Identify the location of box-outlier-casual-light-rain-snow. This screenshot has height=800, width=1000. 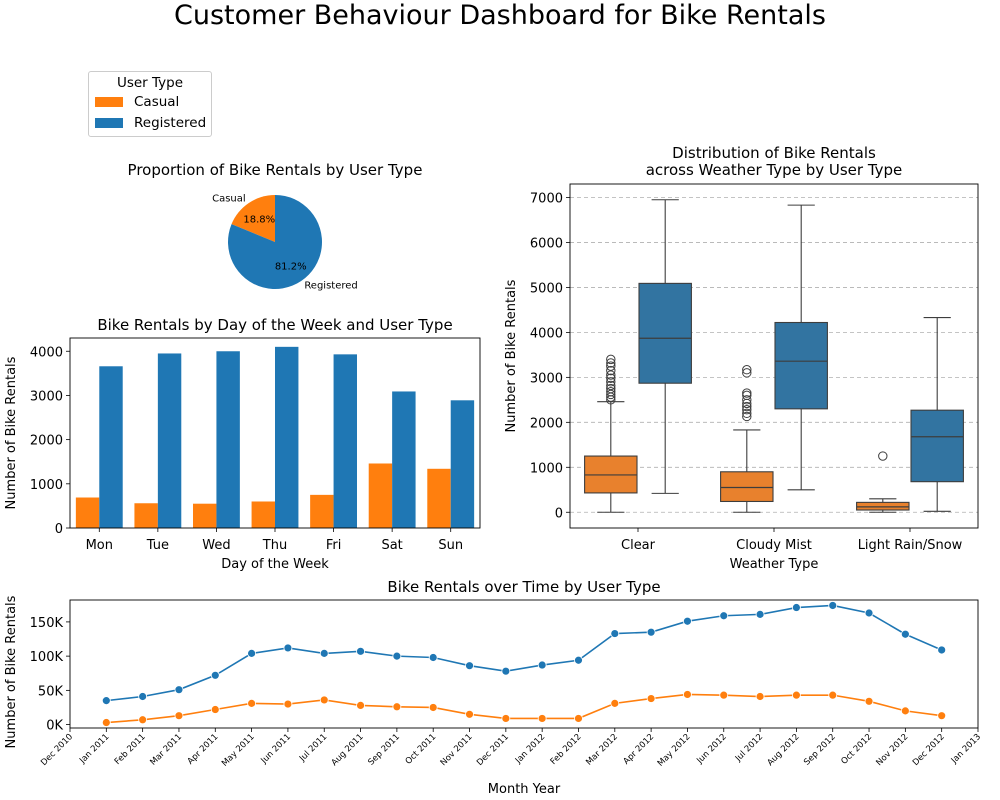
(883, 456).